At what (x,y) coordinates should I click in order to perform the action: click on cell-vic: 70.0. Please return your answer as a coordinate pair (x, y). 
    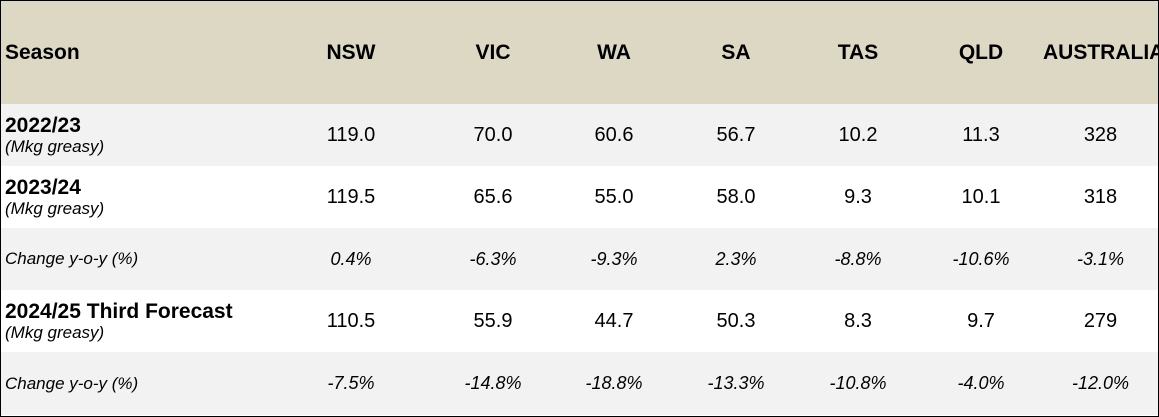
    Looking at the image, I should click on (493, 134).